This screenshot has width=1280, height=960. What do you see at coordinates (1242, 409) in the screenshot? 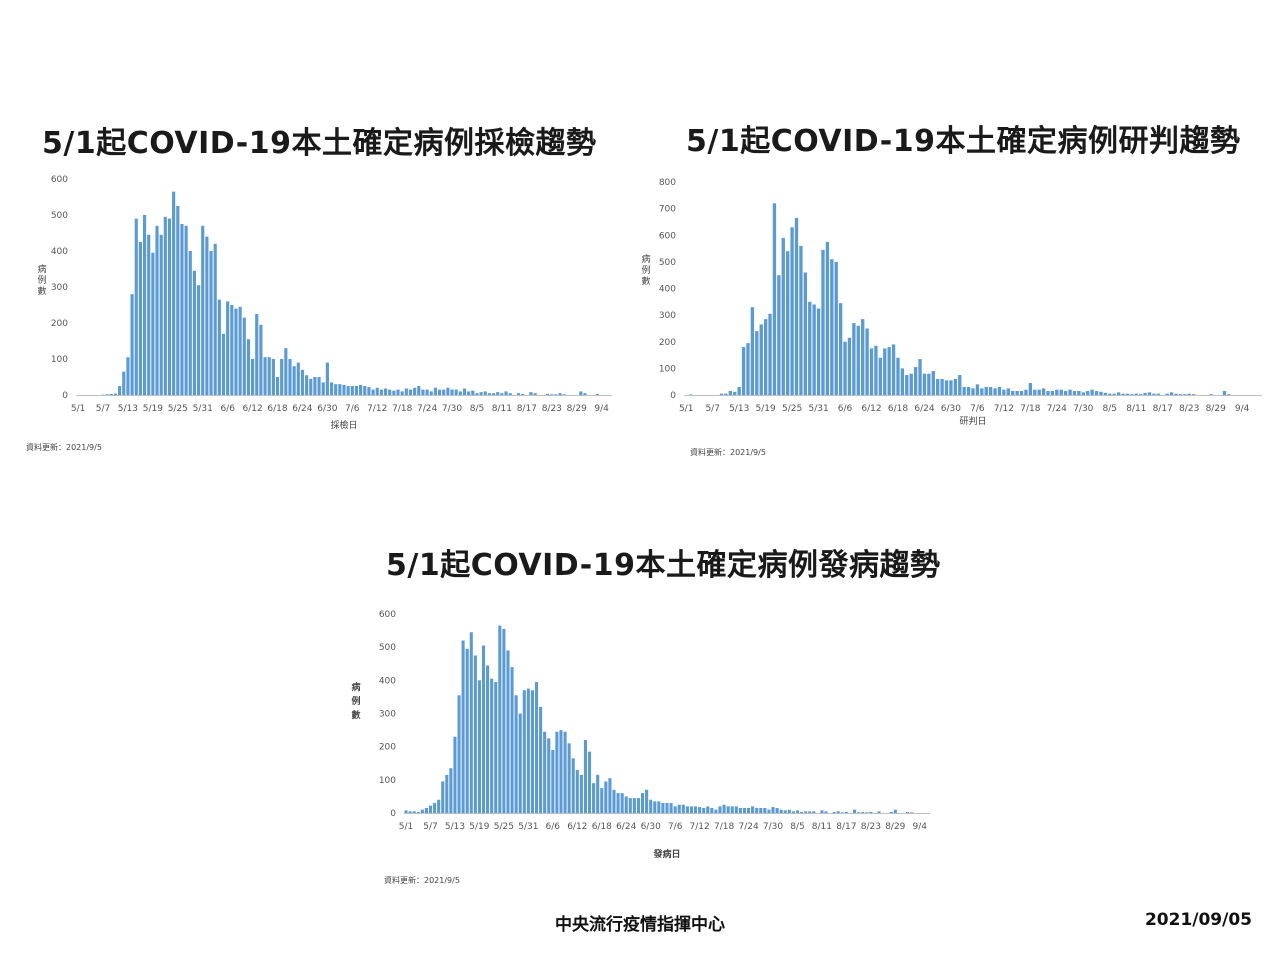
I see `x-tick-label: 9/4` at bounding box center [1242, 409].